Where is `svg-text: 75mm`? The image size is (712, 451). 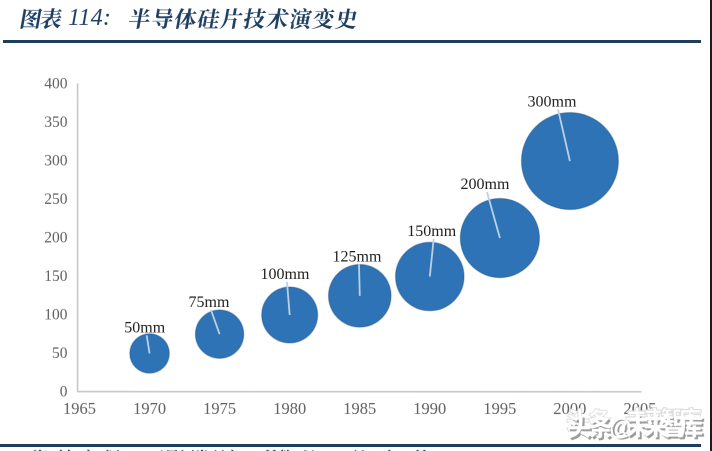
svg-text: 75mm is located at coordinates (209, 302).